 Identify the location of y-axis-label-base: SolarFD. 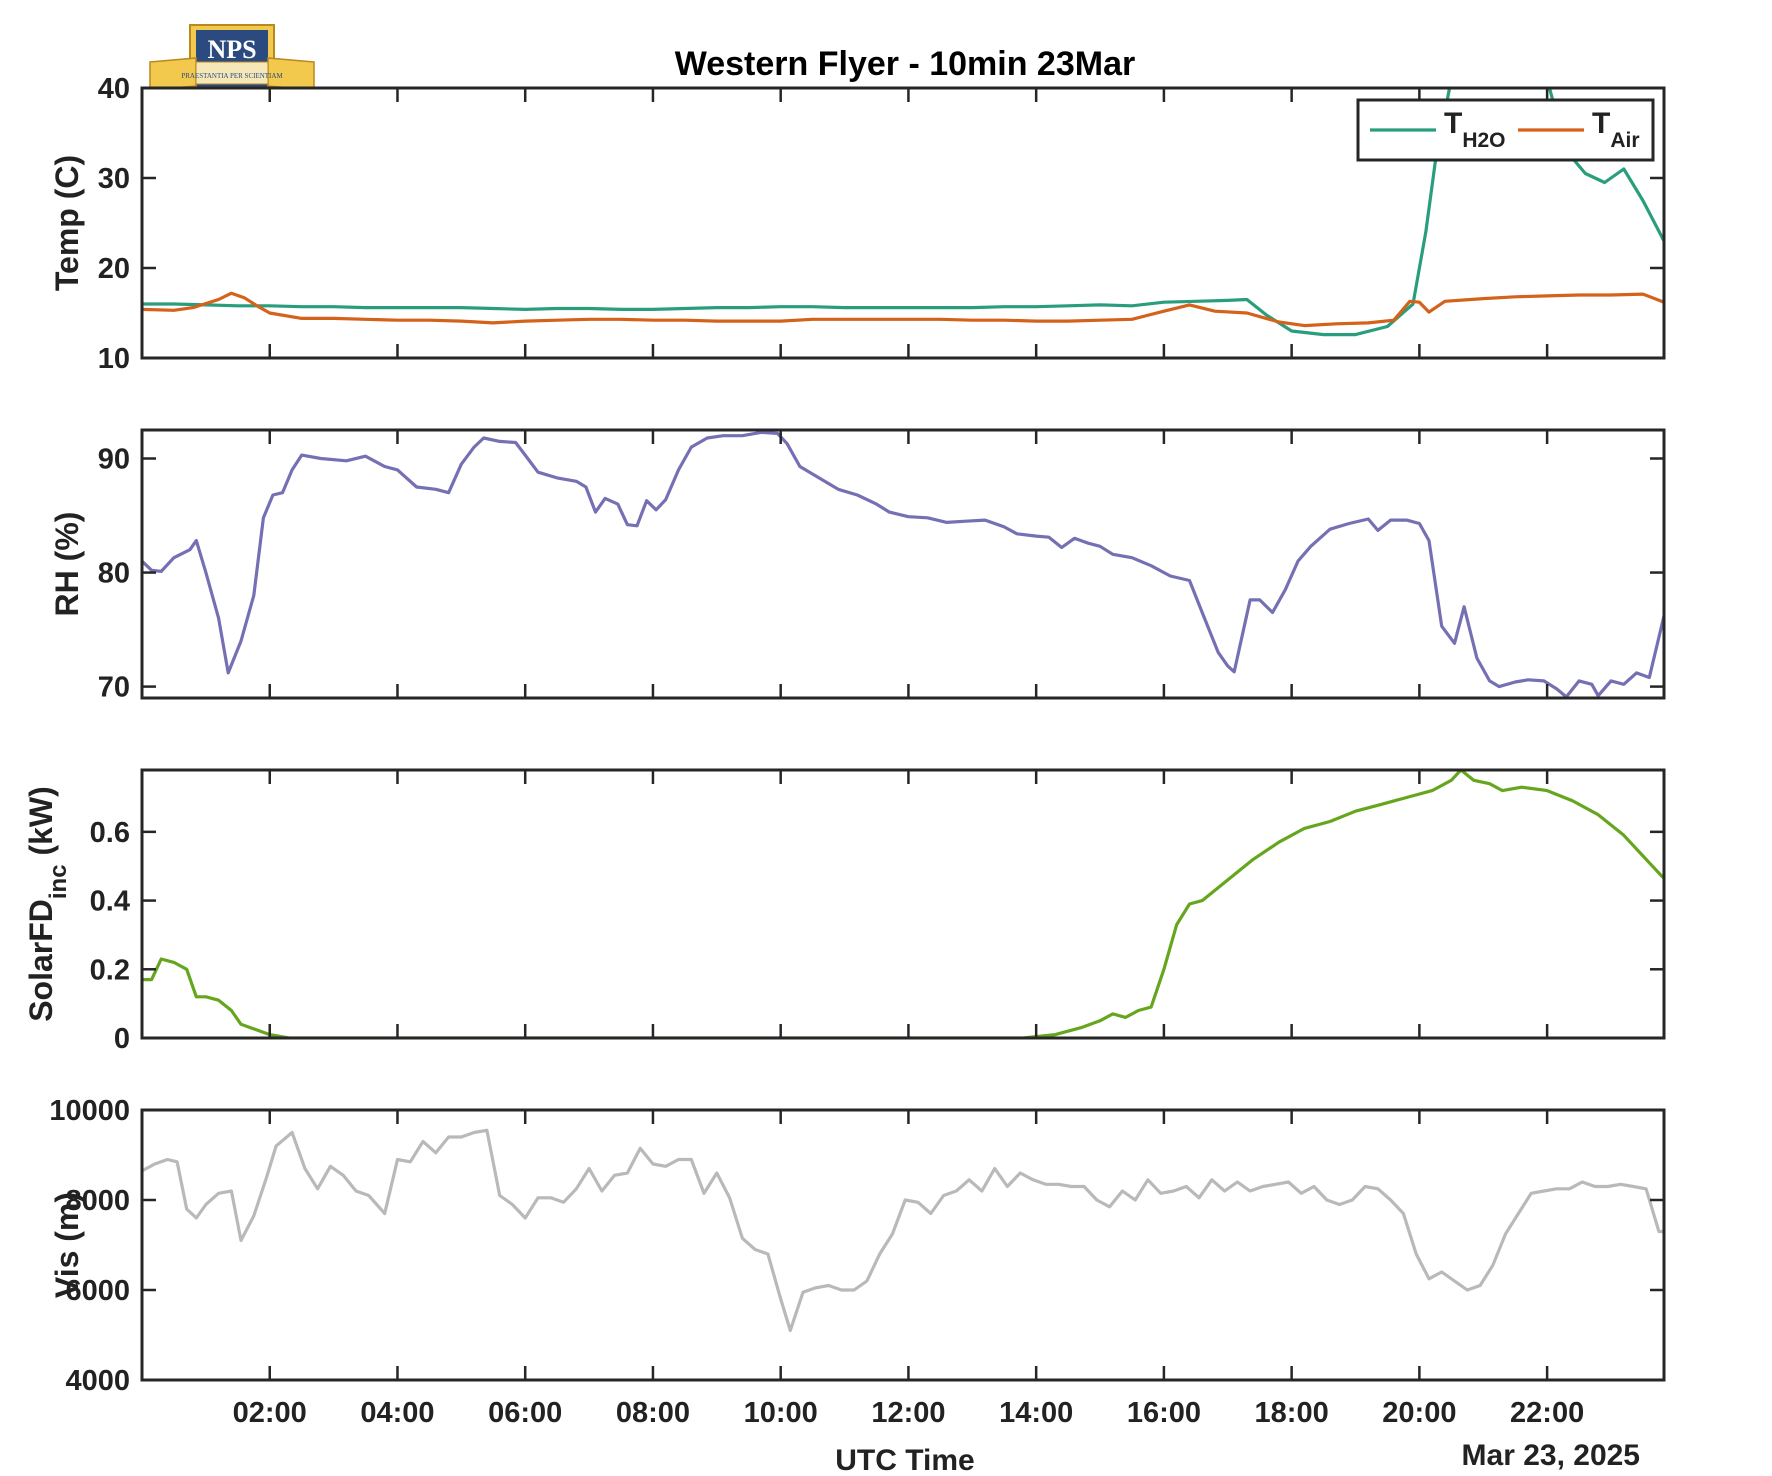
(41, 960).